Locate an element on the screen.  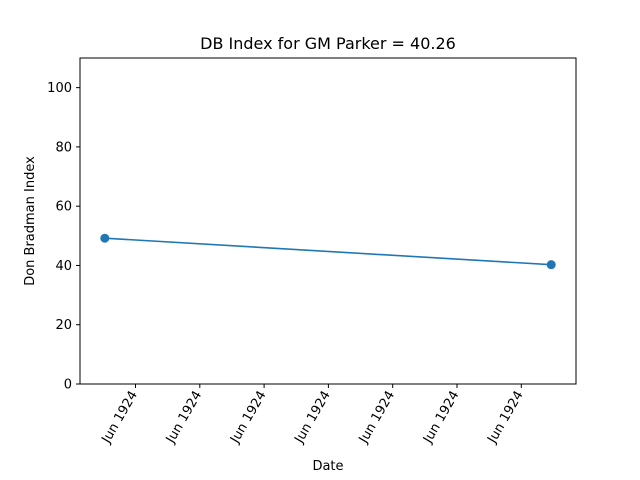
y-tick-label: 0 is located at coordinates (68, 385).